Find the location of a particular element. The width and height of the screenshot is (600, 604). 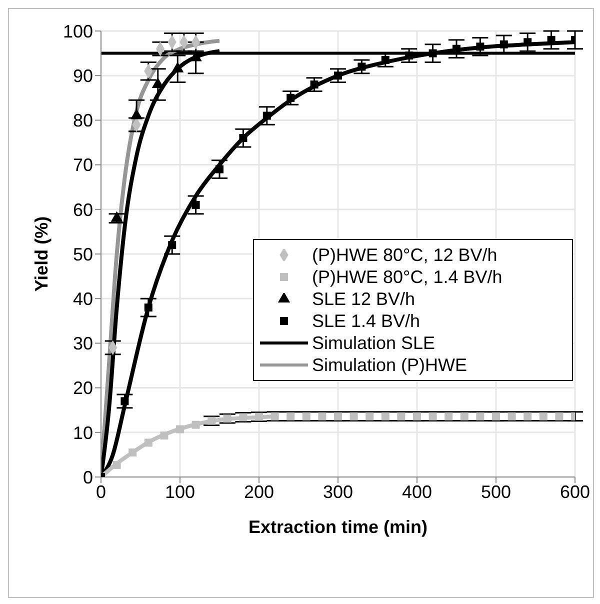

x-tick-label: 300 is located at coordinates (338, 492).